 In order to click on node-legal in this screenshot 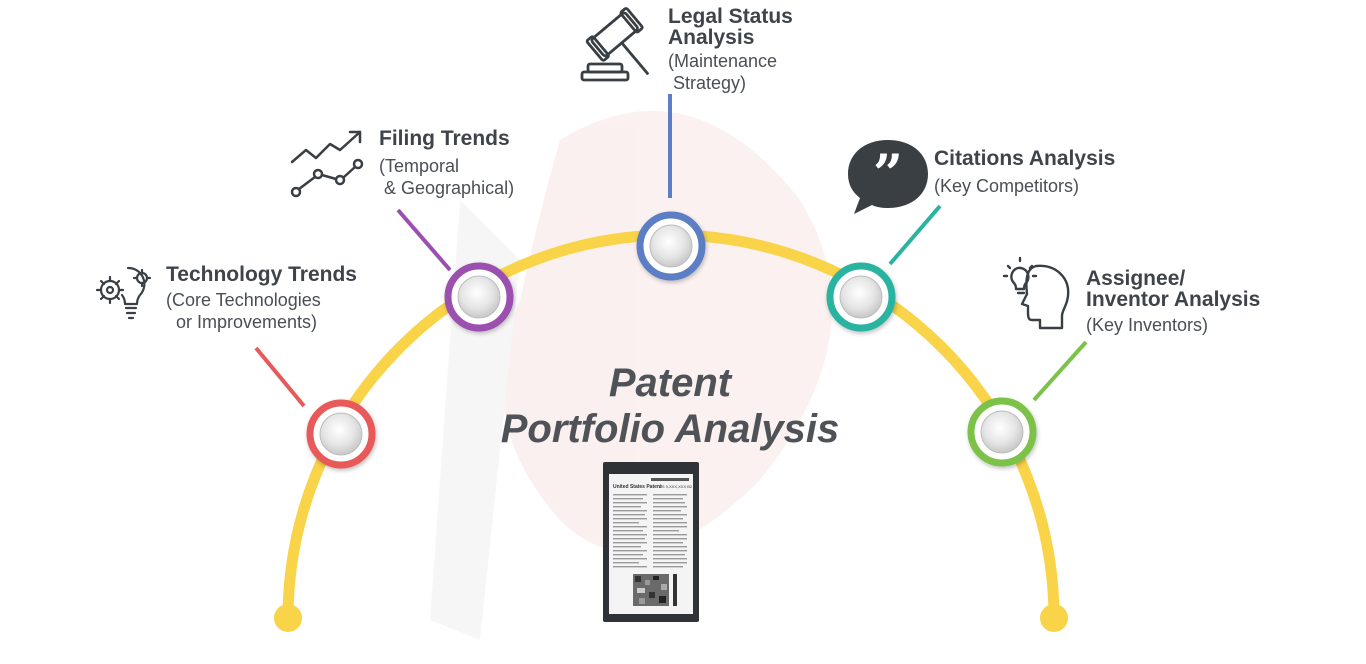, I will do `click(671, 246)`.